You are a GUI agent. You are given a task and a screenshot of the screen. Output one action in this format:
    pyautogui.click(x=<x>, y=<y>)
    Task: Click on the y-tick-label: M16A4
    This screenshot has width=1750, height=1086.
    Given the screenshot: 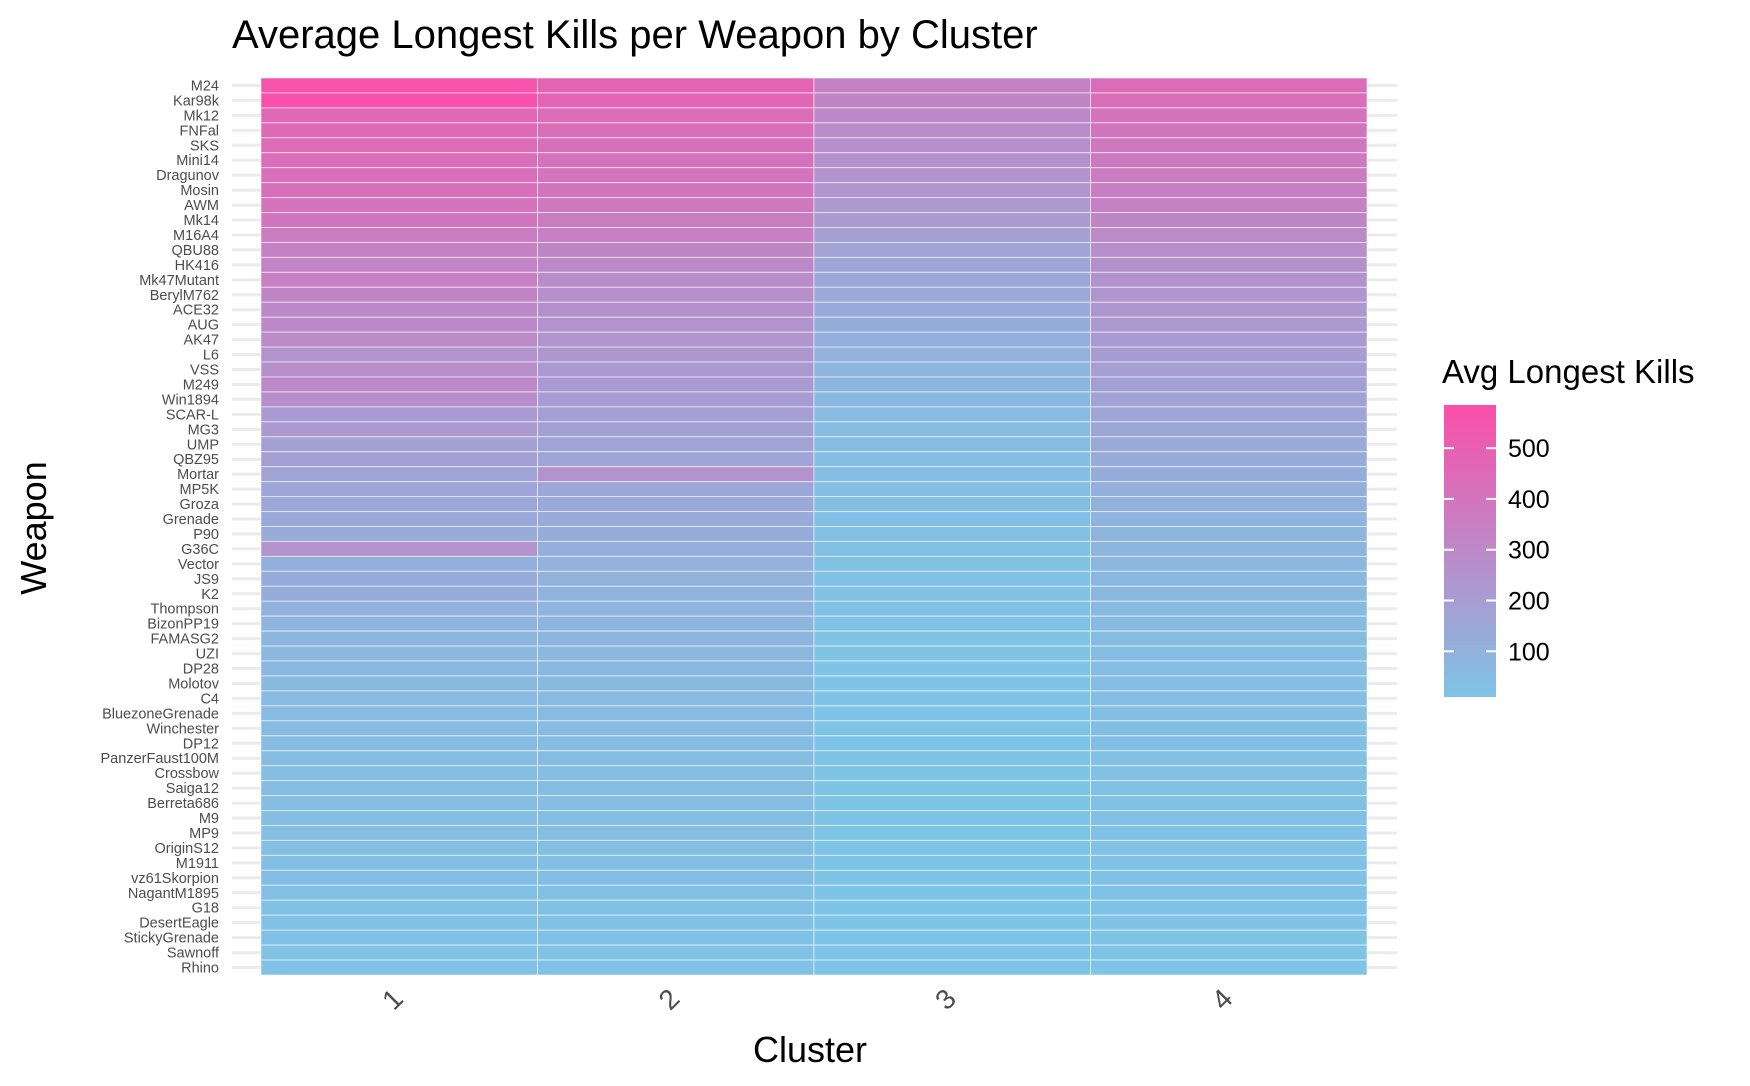 What is the action you would take?
    pyautogui.click(x=196, y=236)
    